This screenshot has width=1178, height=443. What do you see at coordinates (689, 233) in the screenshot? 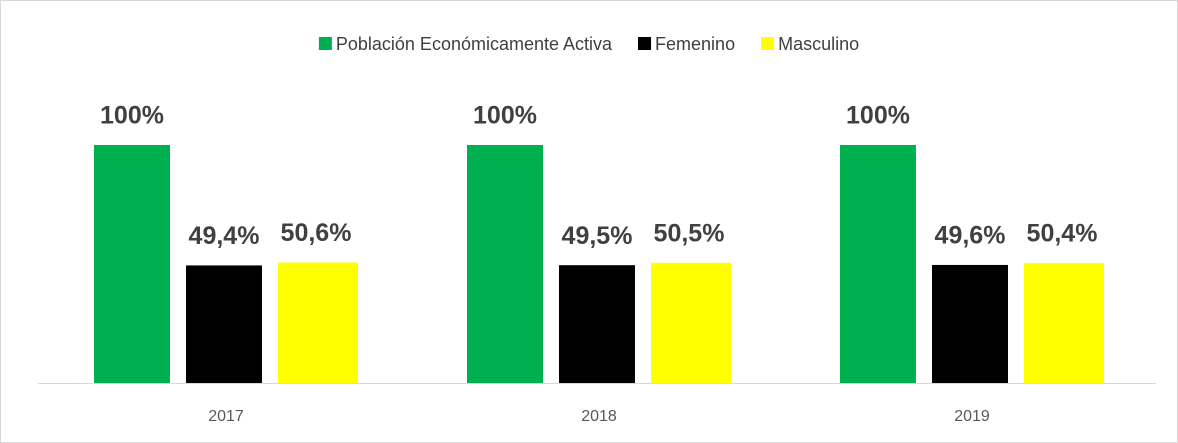
I see `data-label: 50,5%` at bounding box center [689, 233].